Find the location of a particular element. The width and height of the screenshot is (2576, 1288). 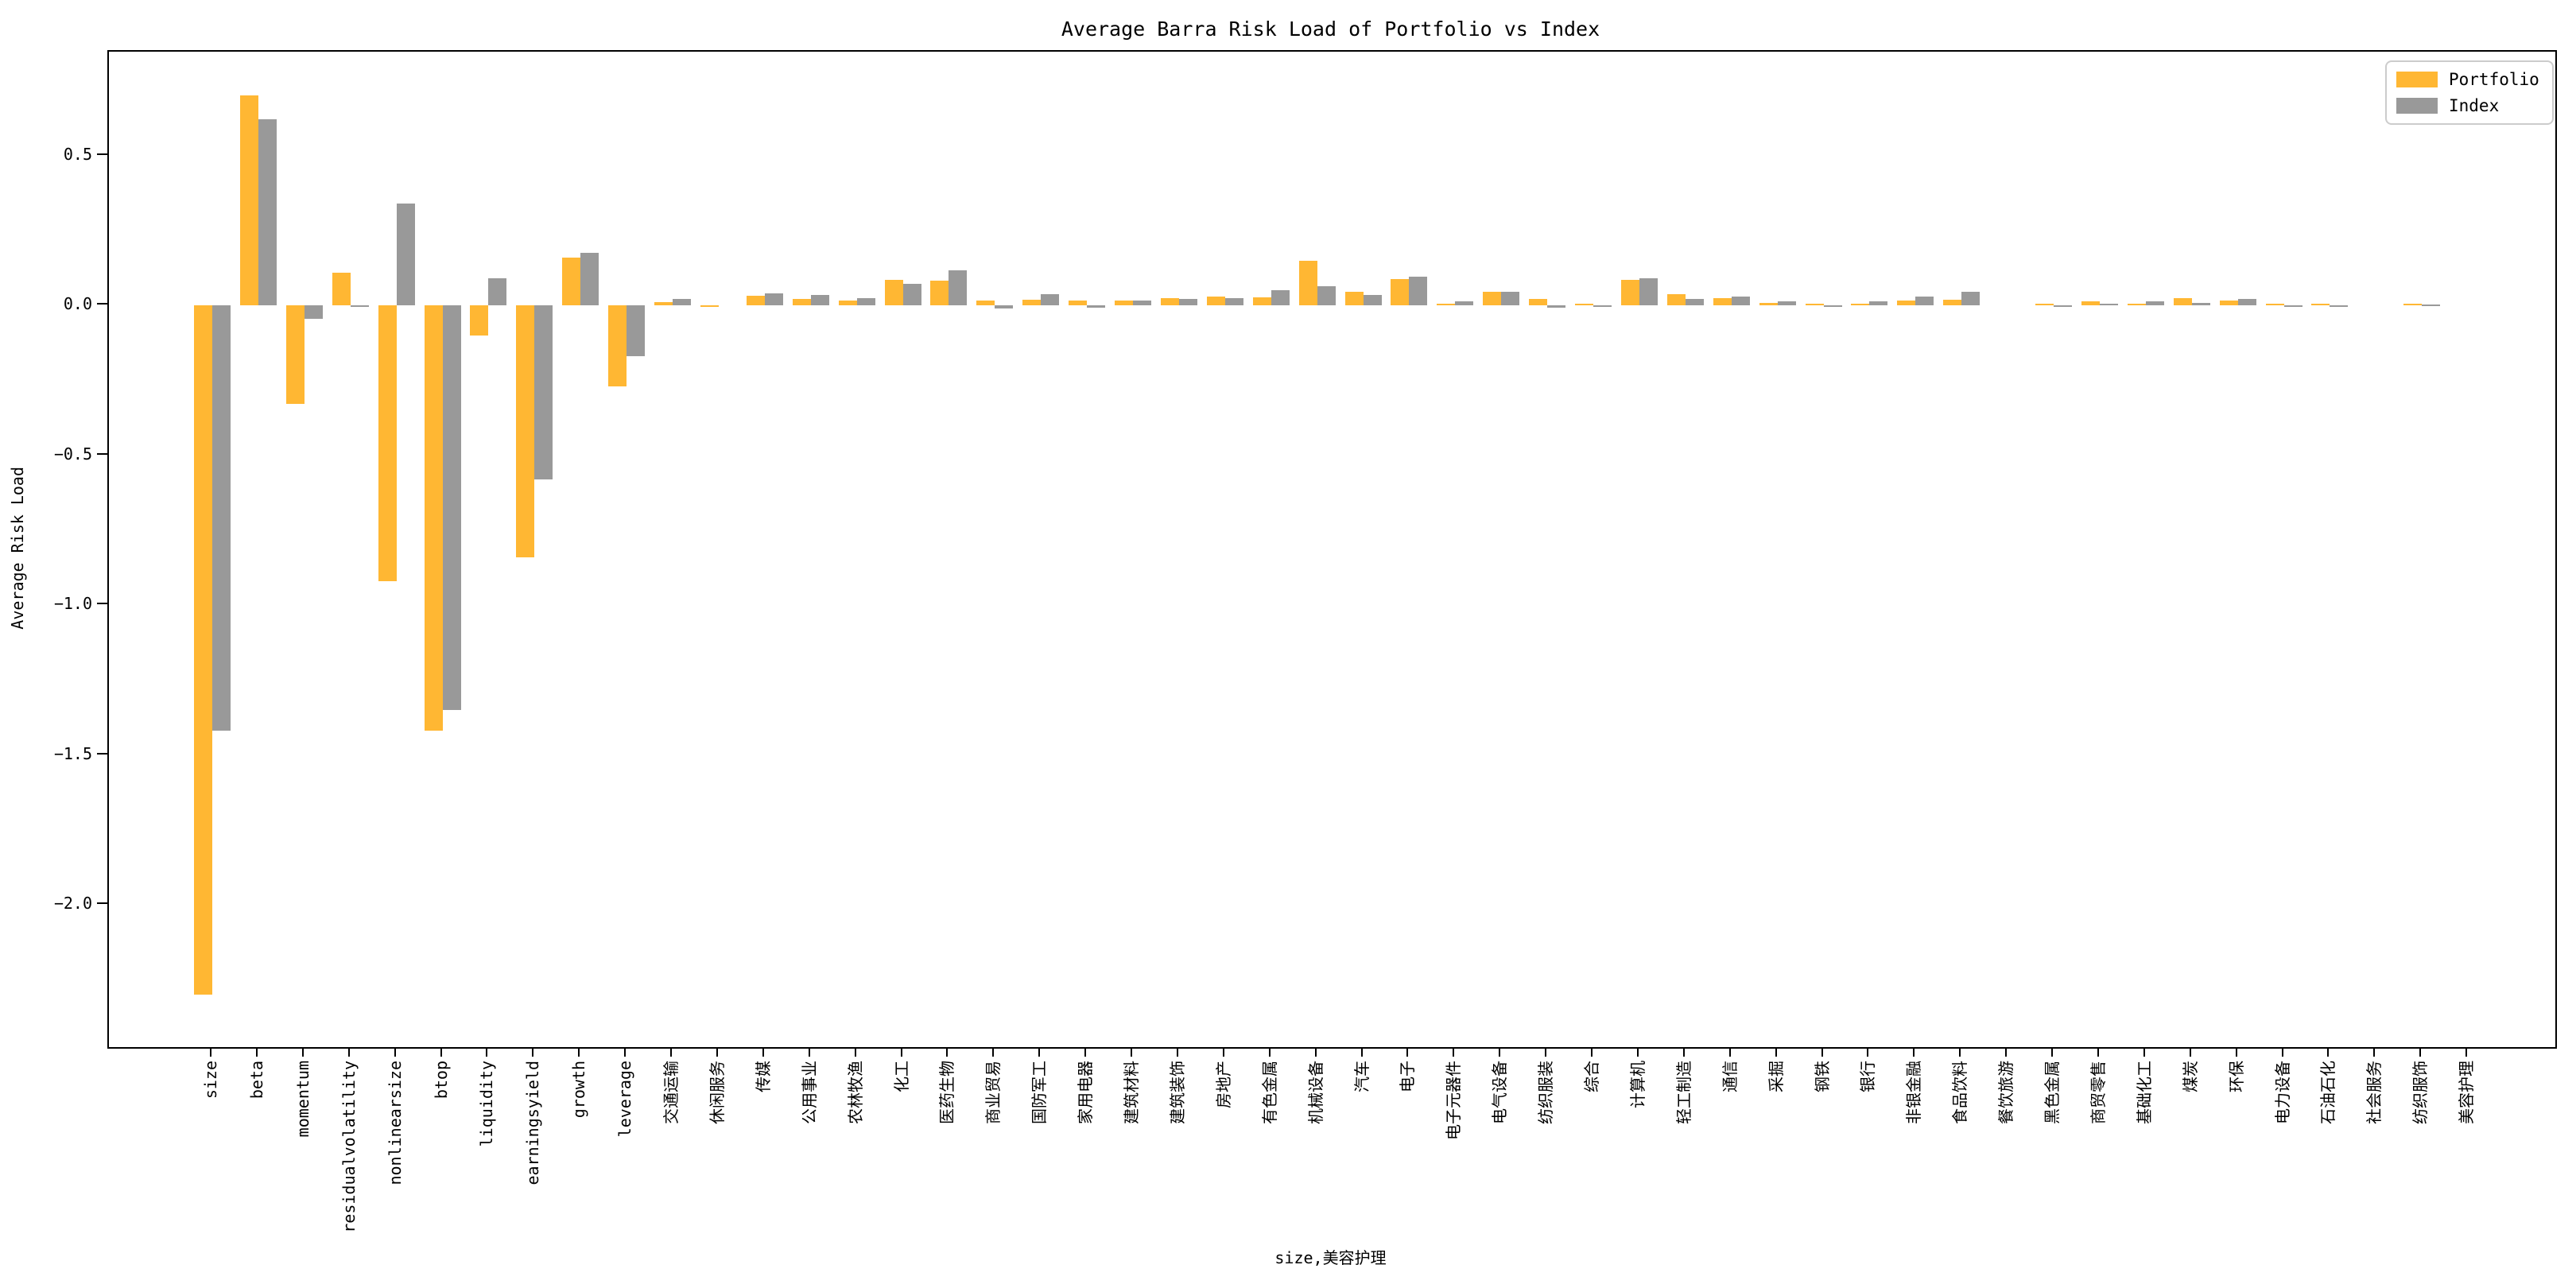

x-tick-label: momentum is located at coordinates (302, 1099).